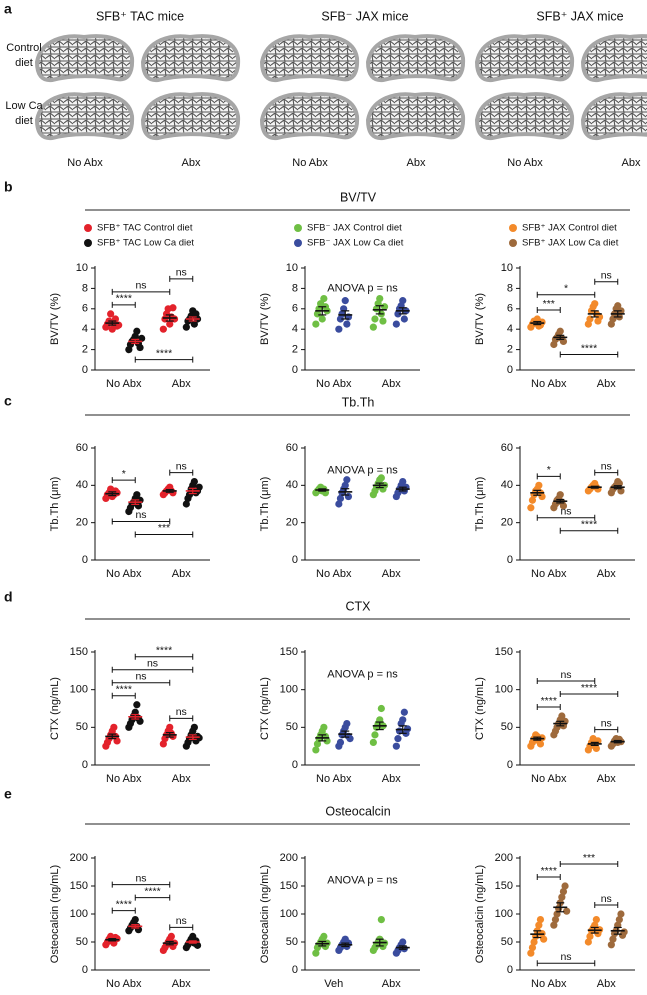  What do you see at coordinates (55, 708) in the screenshot?
I see `y-axis-label: CTX (ng/mL)` at bounding box center [55, 708].